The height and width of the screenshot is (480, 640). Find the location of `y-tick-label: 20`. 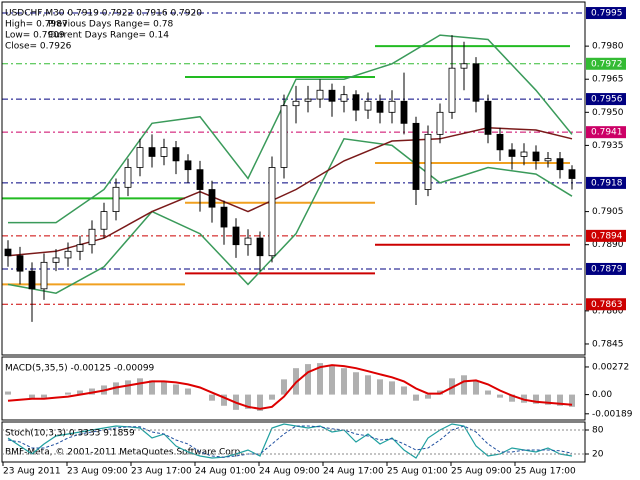

y-tick-label: 20 is located at coordinates (598, 455).